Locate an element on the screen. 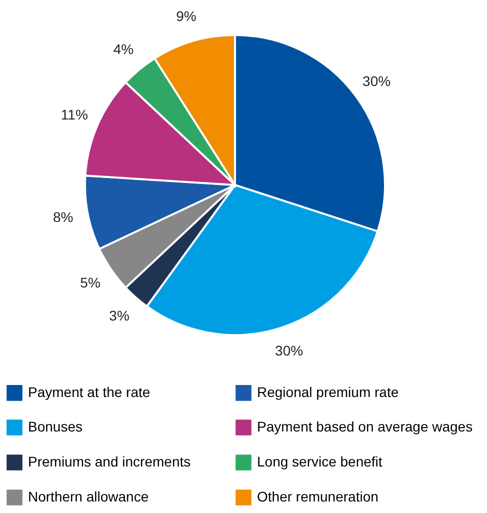 The image size is (487, 513). legend-label: Bonuses is located at coordinates (55, 426).